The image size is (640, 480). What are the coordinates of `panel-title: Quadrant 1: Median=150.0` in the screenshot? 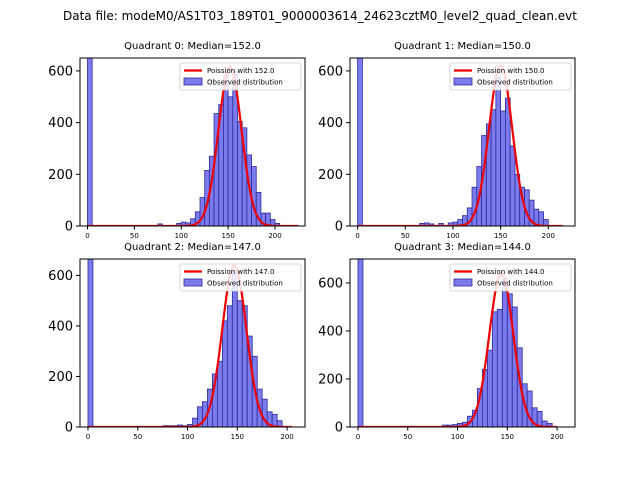 It's located at (462, 46).